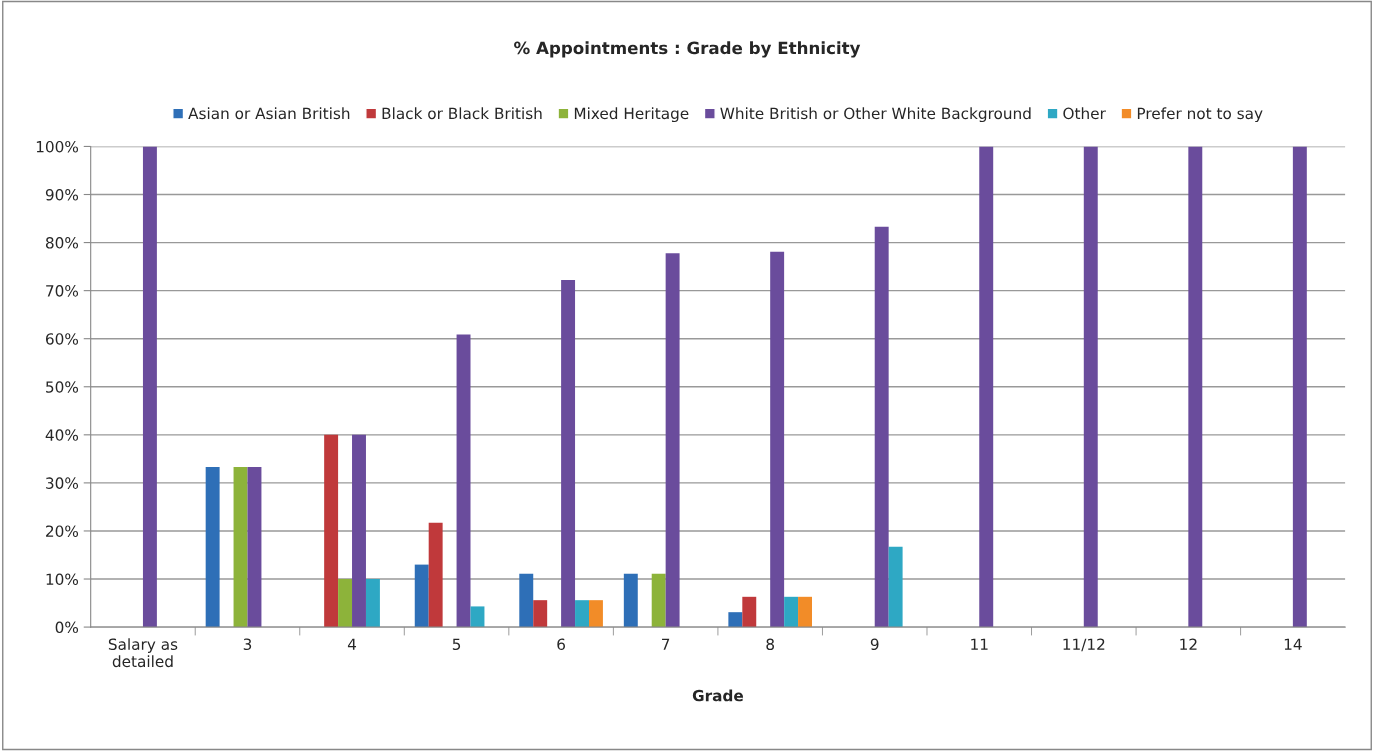 The height and width of the screenshot is (751, 1374). I want to click on x-tick-label: Salary as detailed, so click(143, 653).